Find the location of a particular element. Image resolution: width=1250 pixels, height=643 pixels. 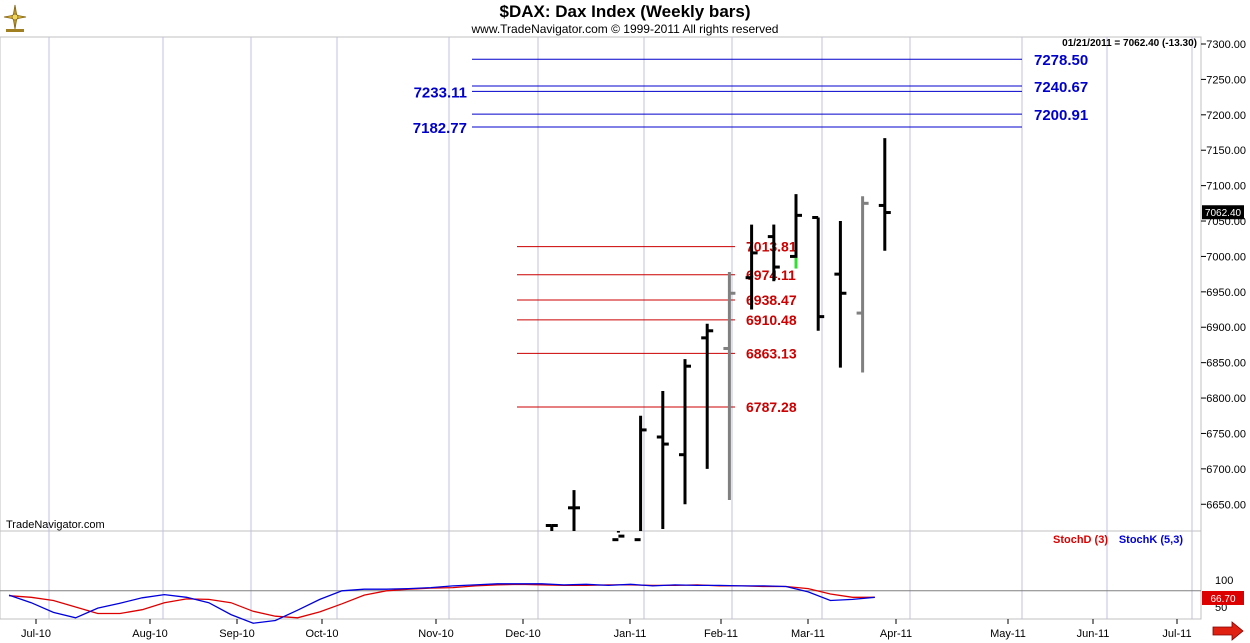

y-tick-label: 6700.00 is located at coordinates (1226, 470).